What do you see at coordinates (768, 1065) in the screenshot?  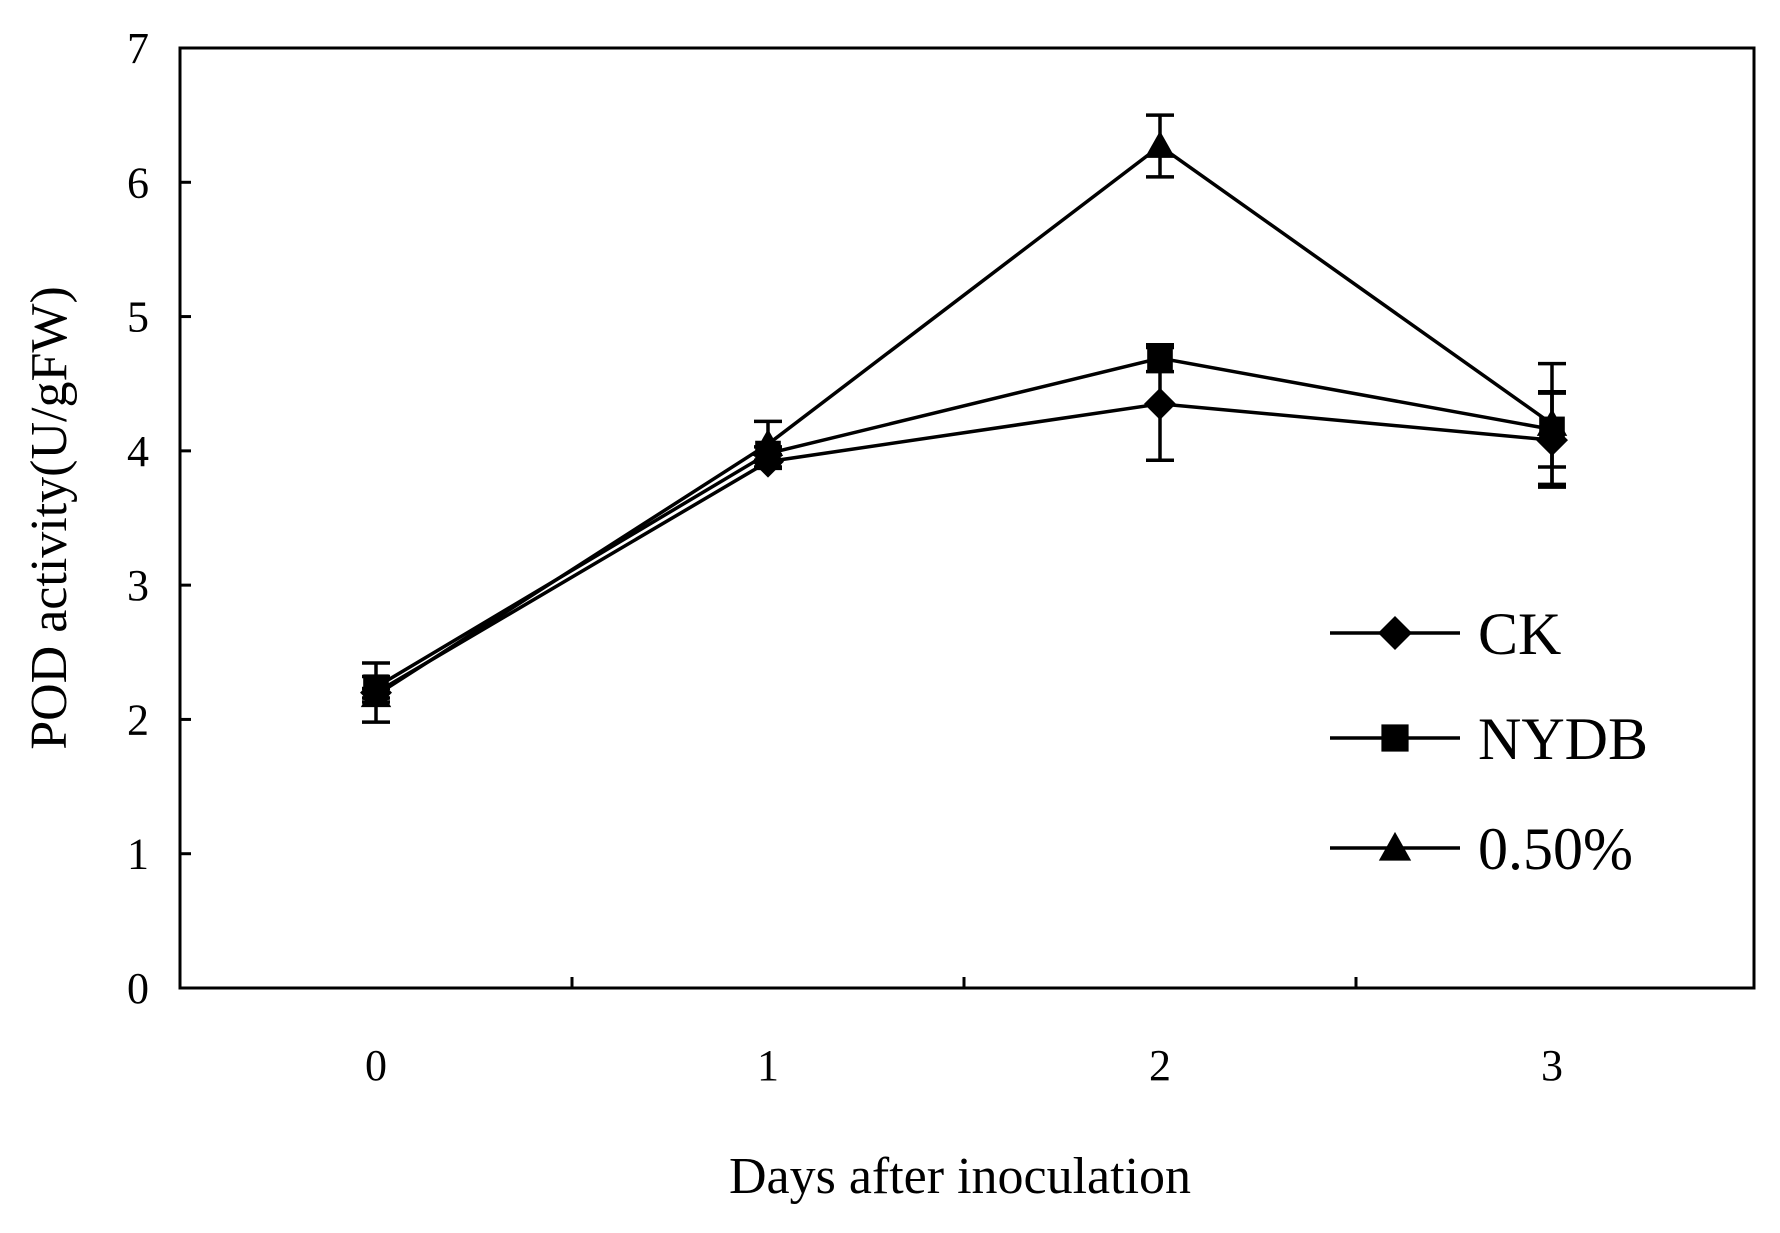 I see `x-tick-label: 1` at bounding box center [768, 1065].